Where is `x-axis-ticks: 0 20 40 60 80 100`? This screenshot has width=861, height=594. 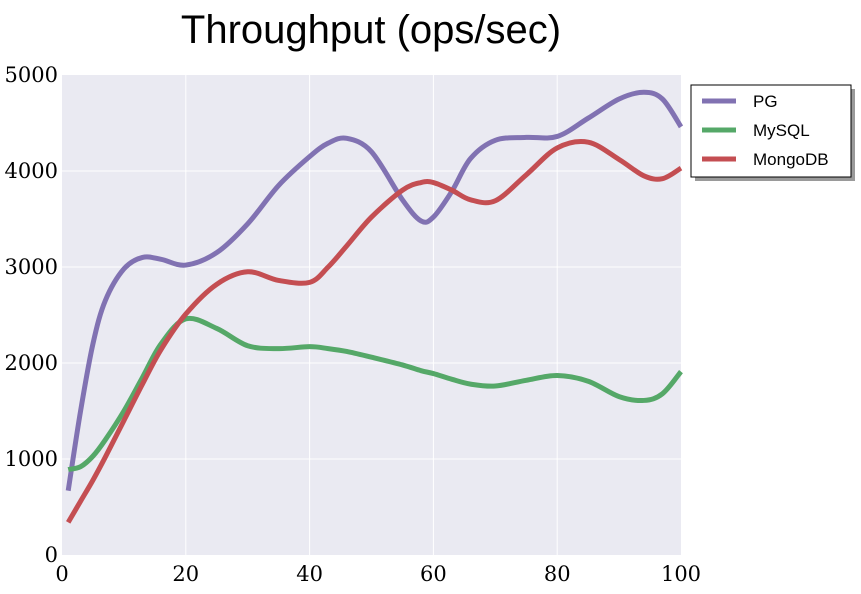 x-axis-ticks: 0 20 40 60 80 100 is located at coordinates (378, 574).